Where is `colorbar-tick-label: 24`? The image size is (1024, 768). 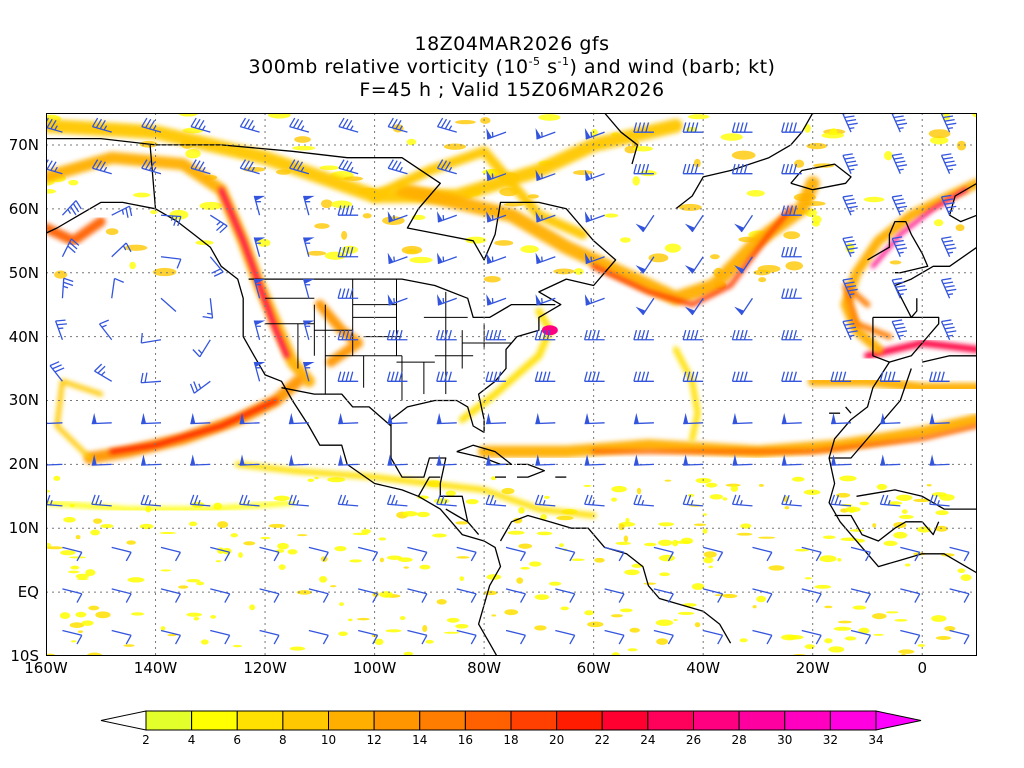 colorbar-tick-label: 24 is located at coordinates (648, 740).